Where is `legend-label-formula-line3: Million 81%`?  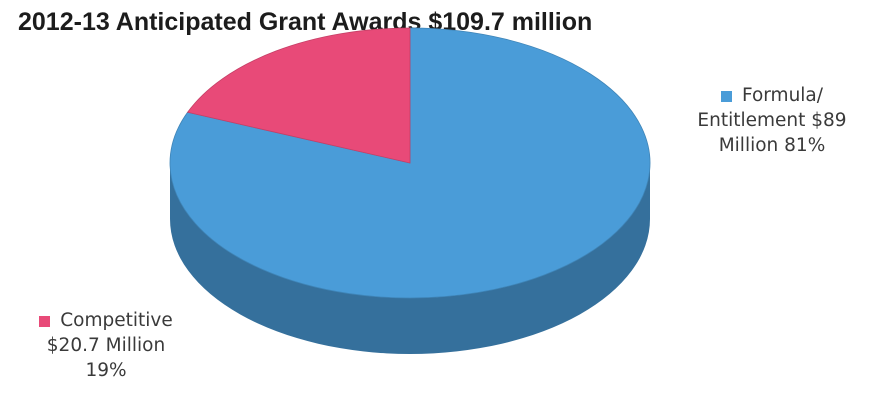
legend-label-formula-line3: Million 81% is located at coordinates (772, 145).